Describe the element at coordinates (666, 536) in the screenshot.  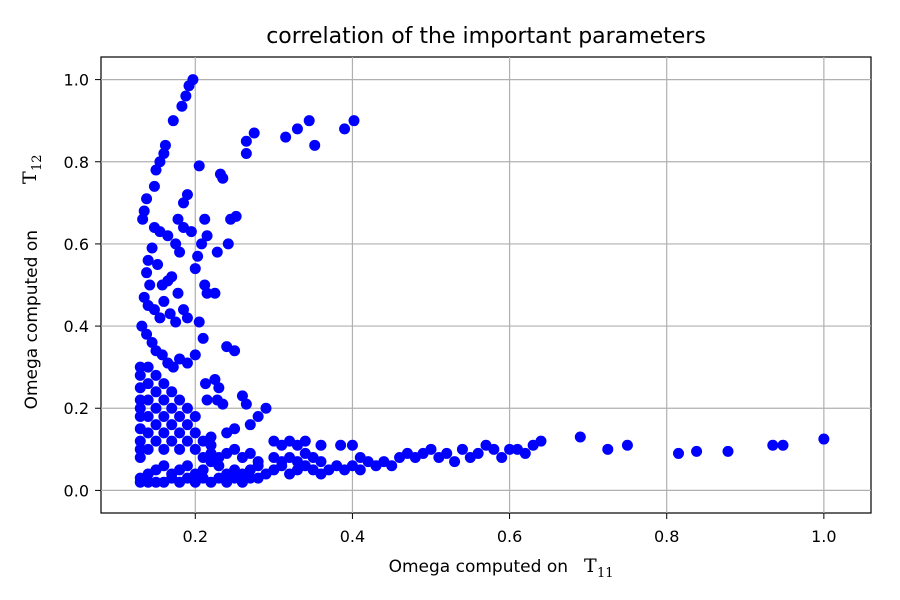
I see `x-tick-label: 0.8` at that location.